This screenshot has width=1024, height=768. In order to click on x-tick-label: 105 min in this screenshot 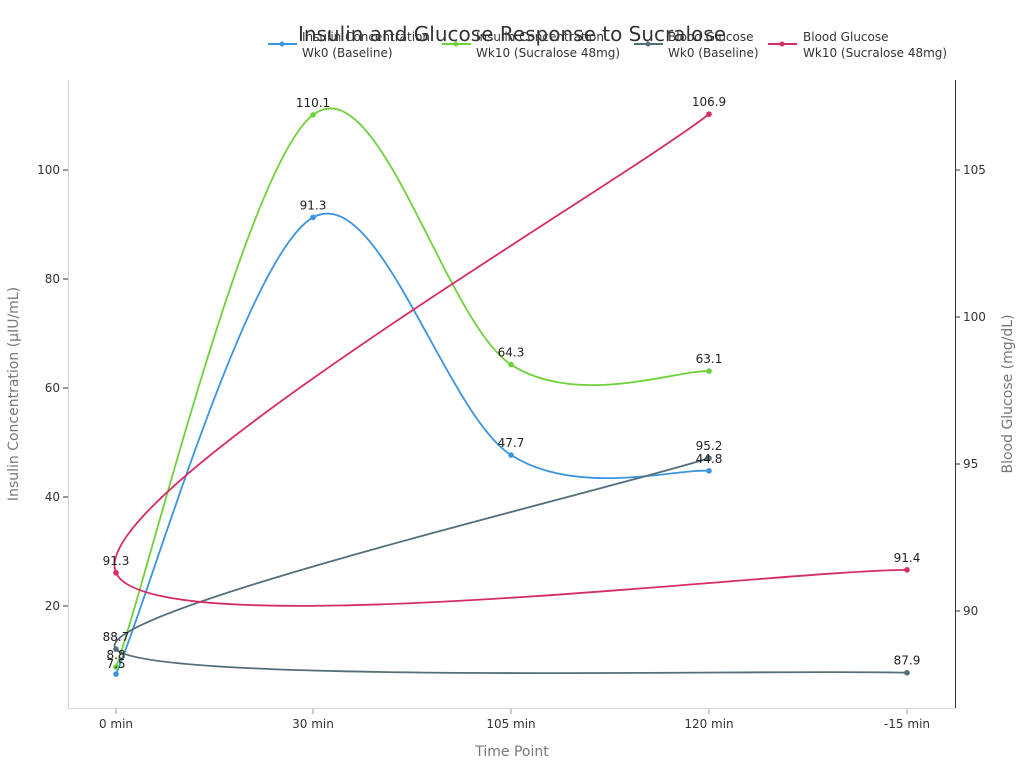, I will do `click(510, 724)`.